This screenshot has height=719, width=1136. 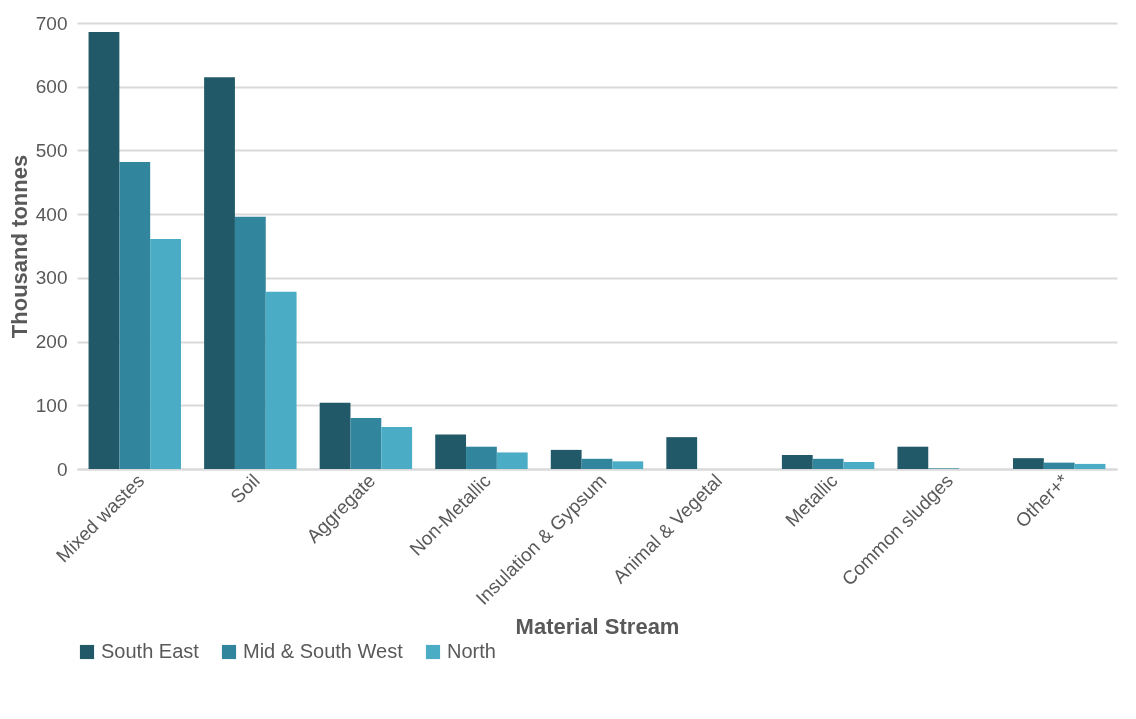 I want to click on y-tick-label: 0, so click(x=62, y=469).